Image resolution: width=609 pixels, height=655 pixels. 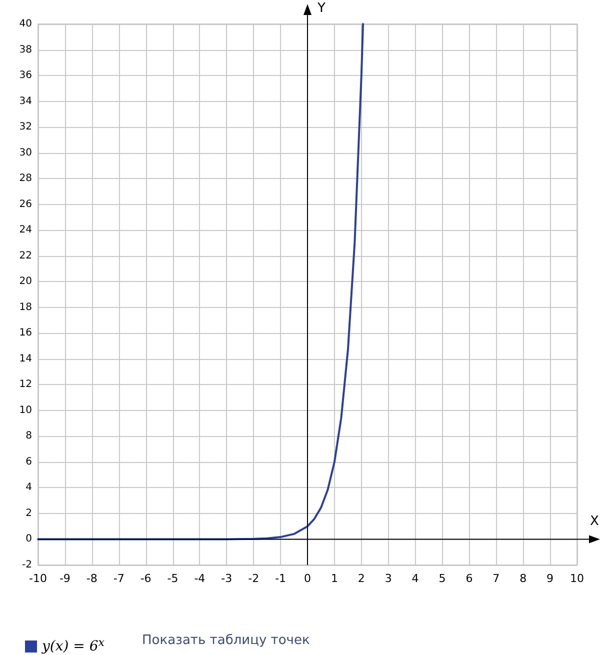 What do you see at coordinates (226, 640) in the screenshot?
I see `text: Показать таблицу точек` at bounding box center [226, 640].